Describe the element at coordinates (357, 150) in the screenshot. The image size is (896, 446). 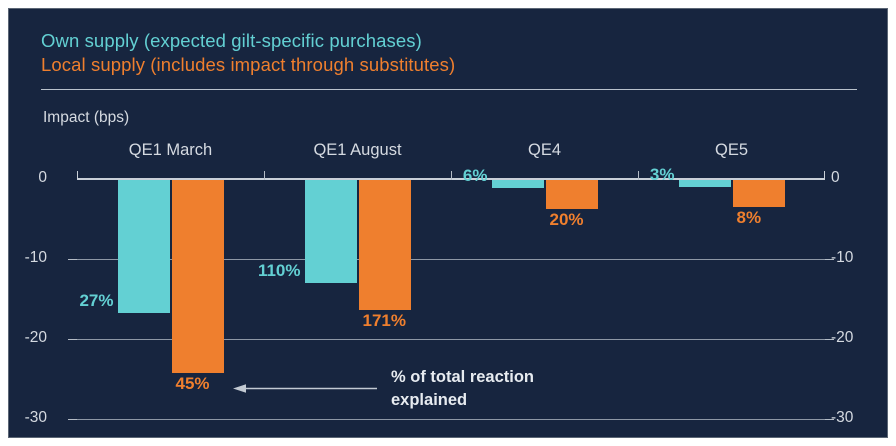
I see `x-axis-category-label: QE1 August` at that location.